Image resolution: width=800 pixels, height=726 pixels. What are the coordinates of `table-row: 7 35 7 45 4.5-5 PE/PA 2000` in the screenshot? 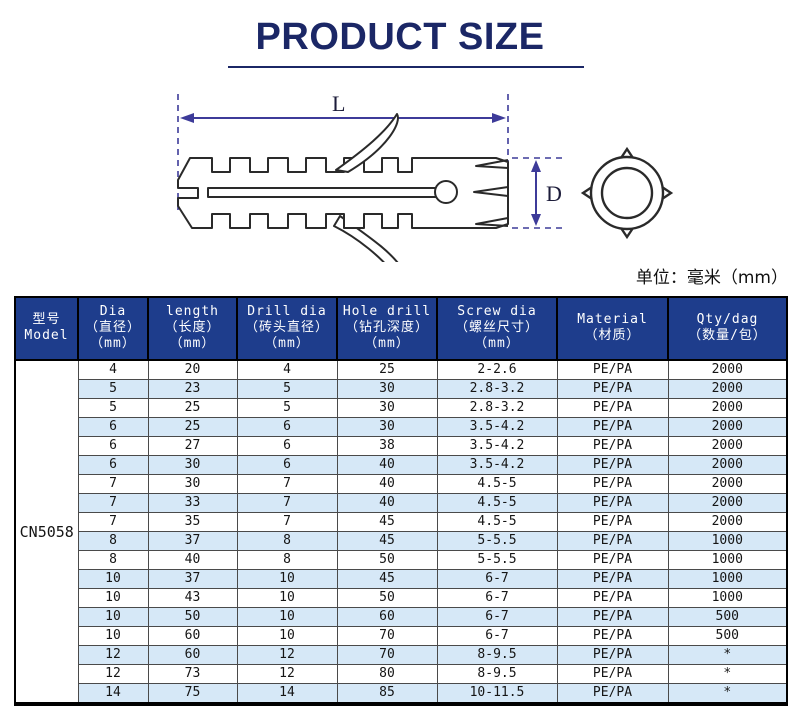 It's located at (401, 522).